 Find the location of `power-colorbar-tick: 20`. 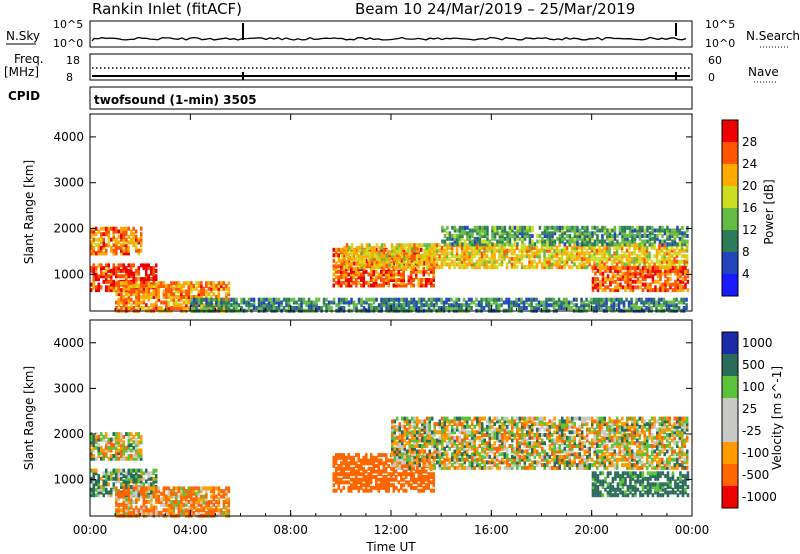

power-colorbar-tick: 20 is located at coordinates (749, 186).